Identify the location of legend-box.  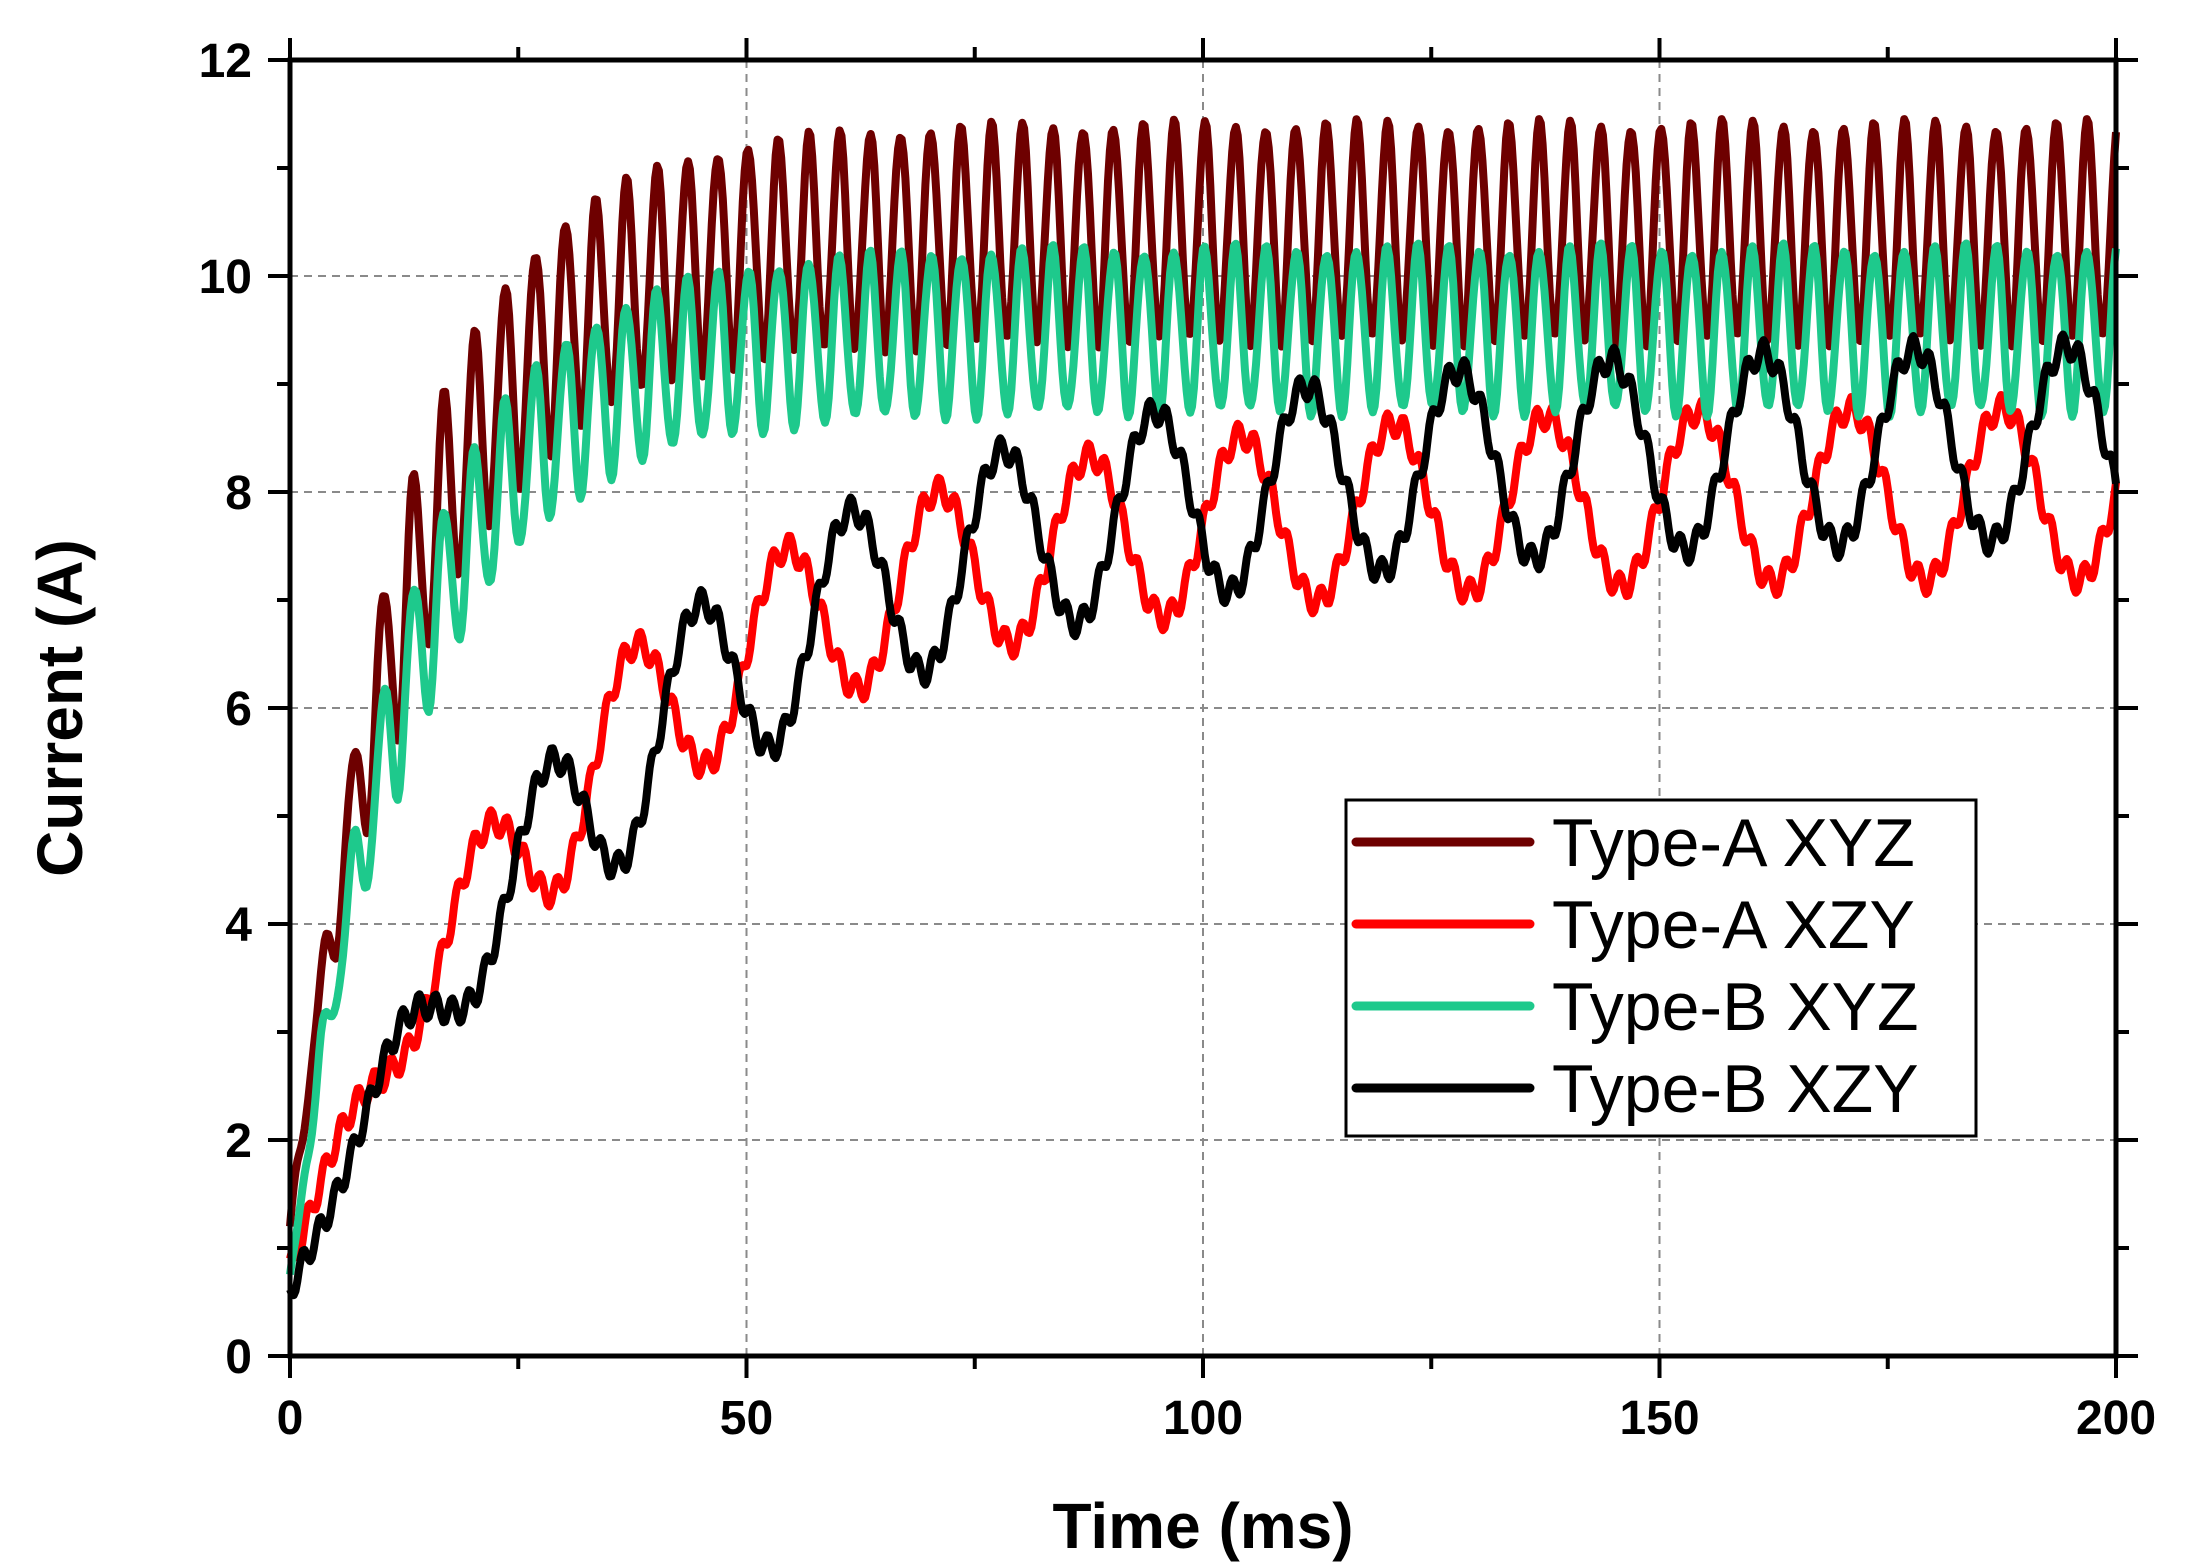
(1661, 968).